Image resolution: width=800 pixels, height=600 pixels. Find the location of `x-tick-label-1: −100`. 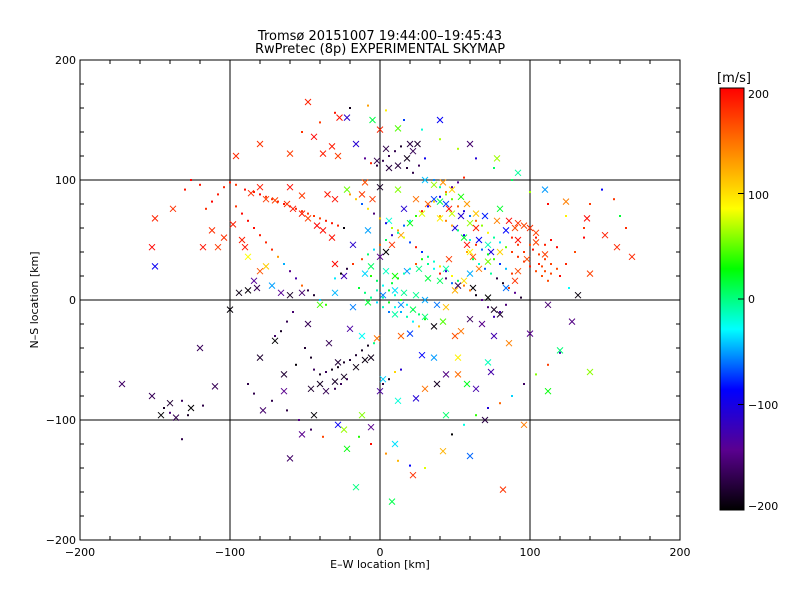

x-tick-label-1: −100 is located at coordinates (230, 552).